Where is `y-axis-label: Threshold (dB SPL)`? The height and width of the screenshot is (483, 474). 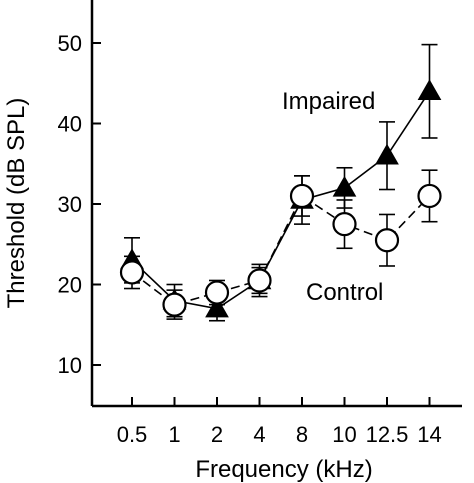
y-axis-label: Threshold (dB SPL) is located at coordinates (16, 203).